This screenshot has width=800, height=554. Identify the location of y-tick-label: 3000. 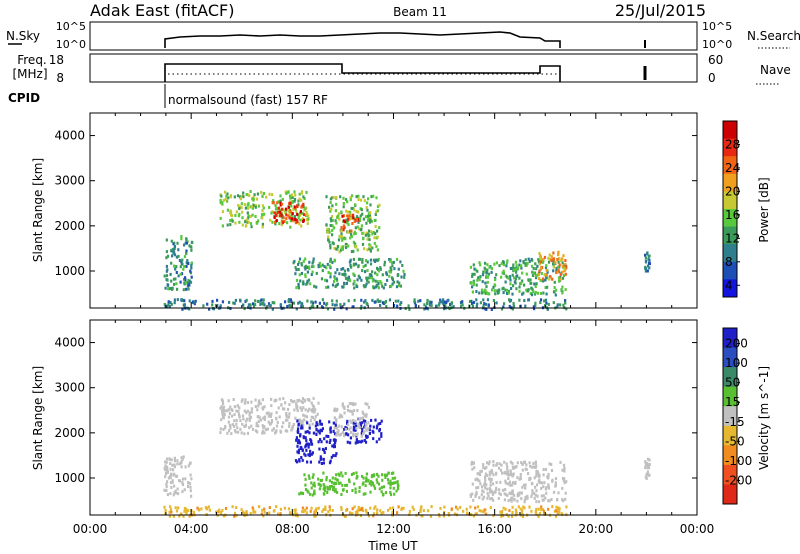
(69, 181).